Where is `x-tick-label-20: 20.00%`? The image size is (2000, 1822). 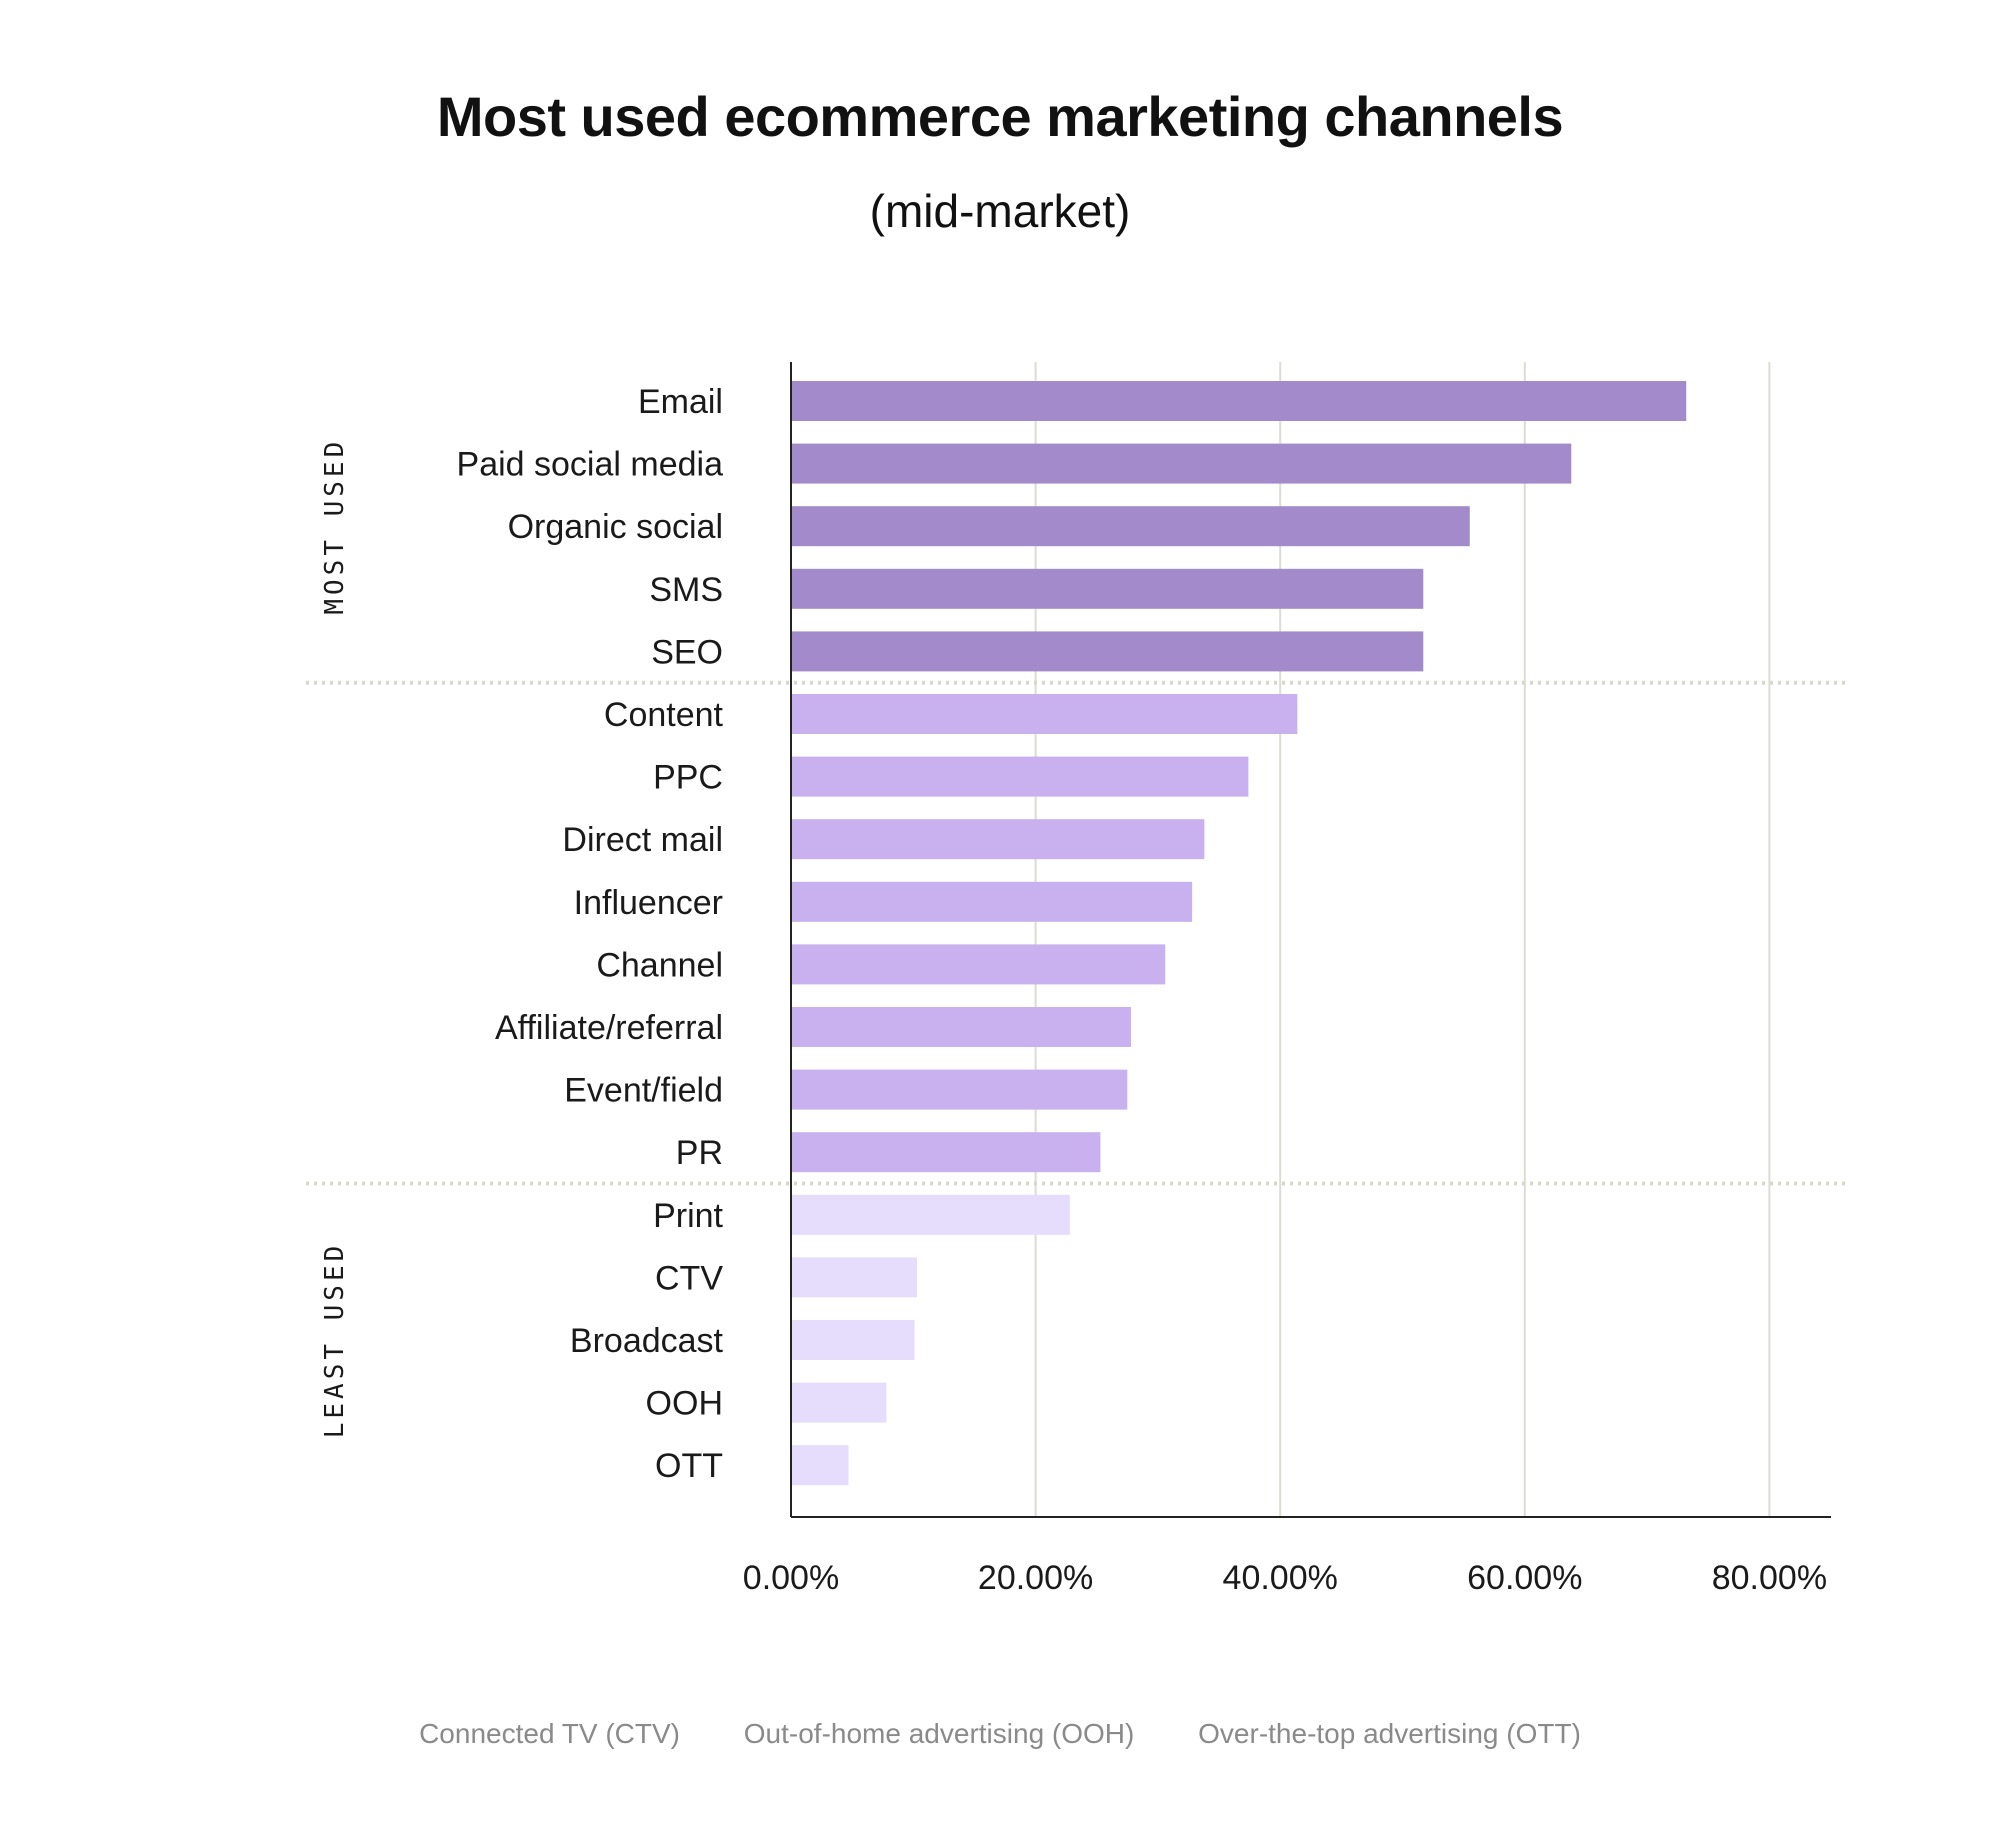 x-tick-label-20: 20.00% is located at coordinates (1035, 1578).